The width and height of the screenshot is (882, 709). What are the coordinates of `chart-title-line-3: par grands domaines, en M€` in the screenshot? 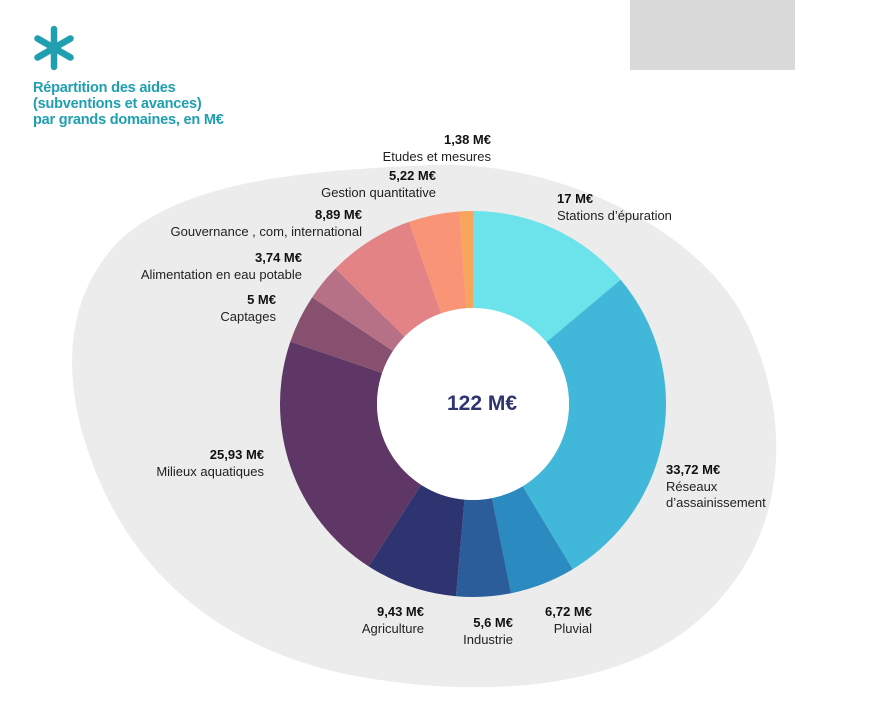 It's located at (128, 120).